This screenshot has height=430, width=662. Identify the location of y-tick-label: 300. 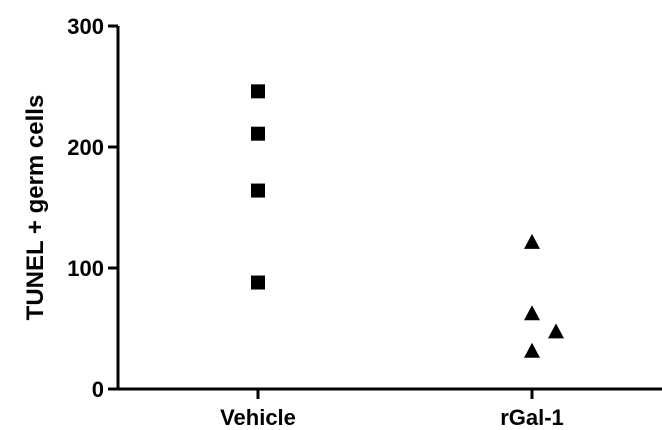
(85, 26).